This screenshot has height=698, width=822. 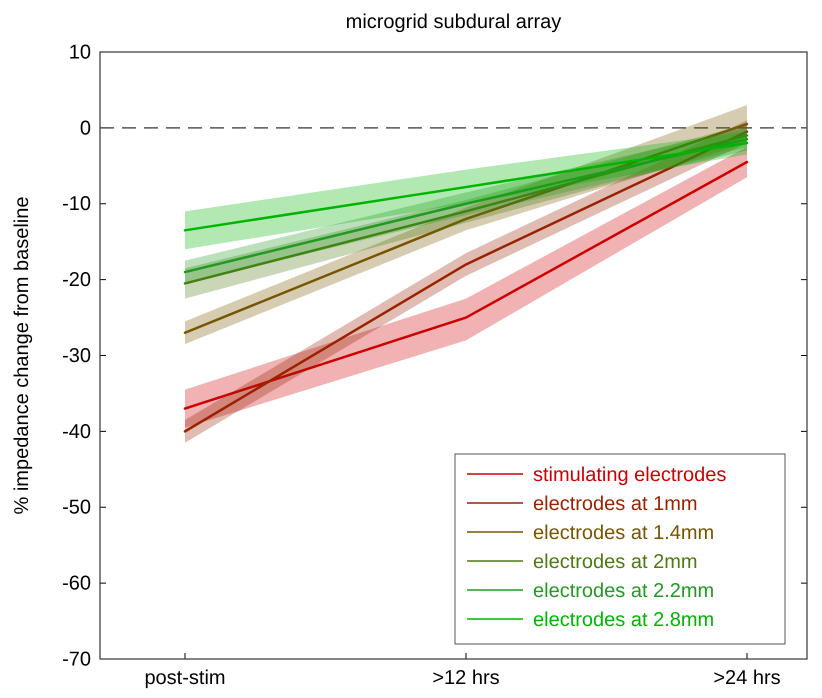 What do you see at coordinates (79, 52) in the screenshot?
I see `y-tick-label: 10` at bounding box center [79, 52].